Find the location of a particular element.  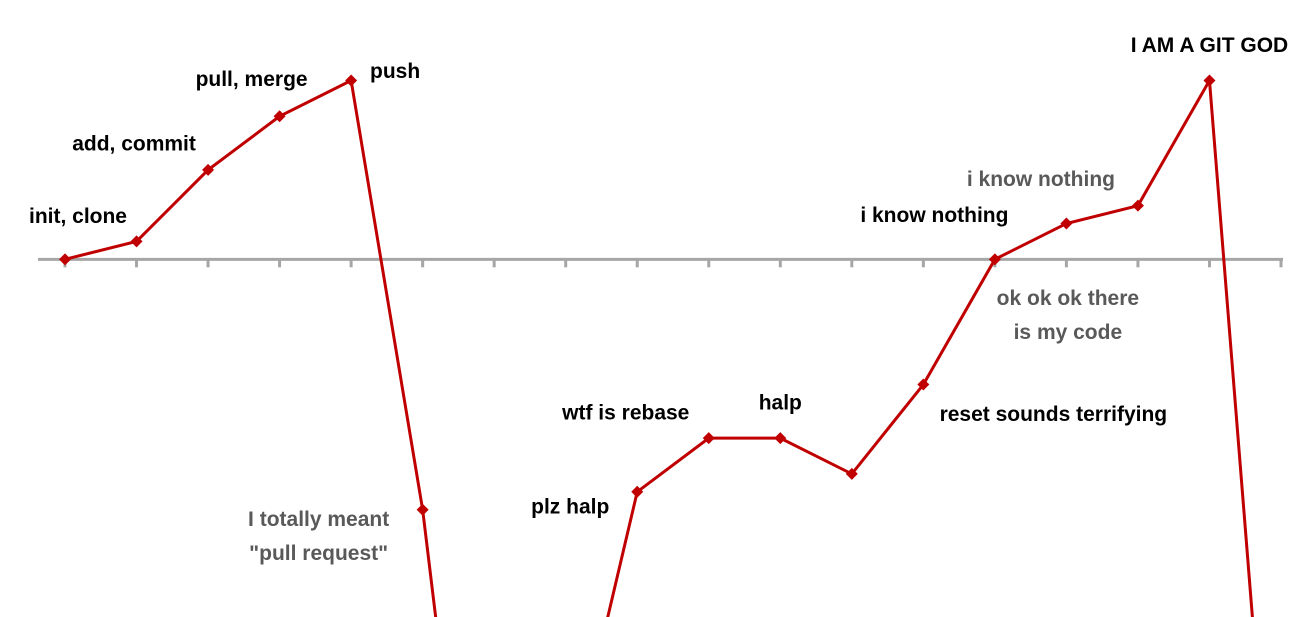

annotation: I totally meant is located at coordinates (318, 519).